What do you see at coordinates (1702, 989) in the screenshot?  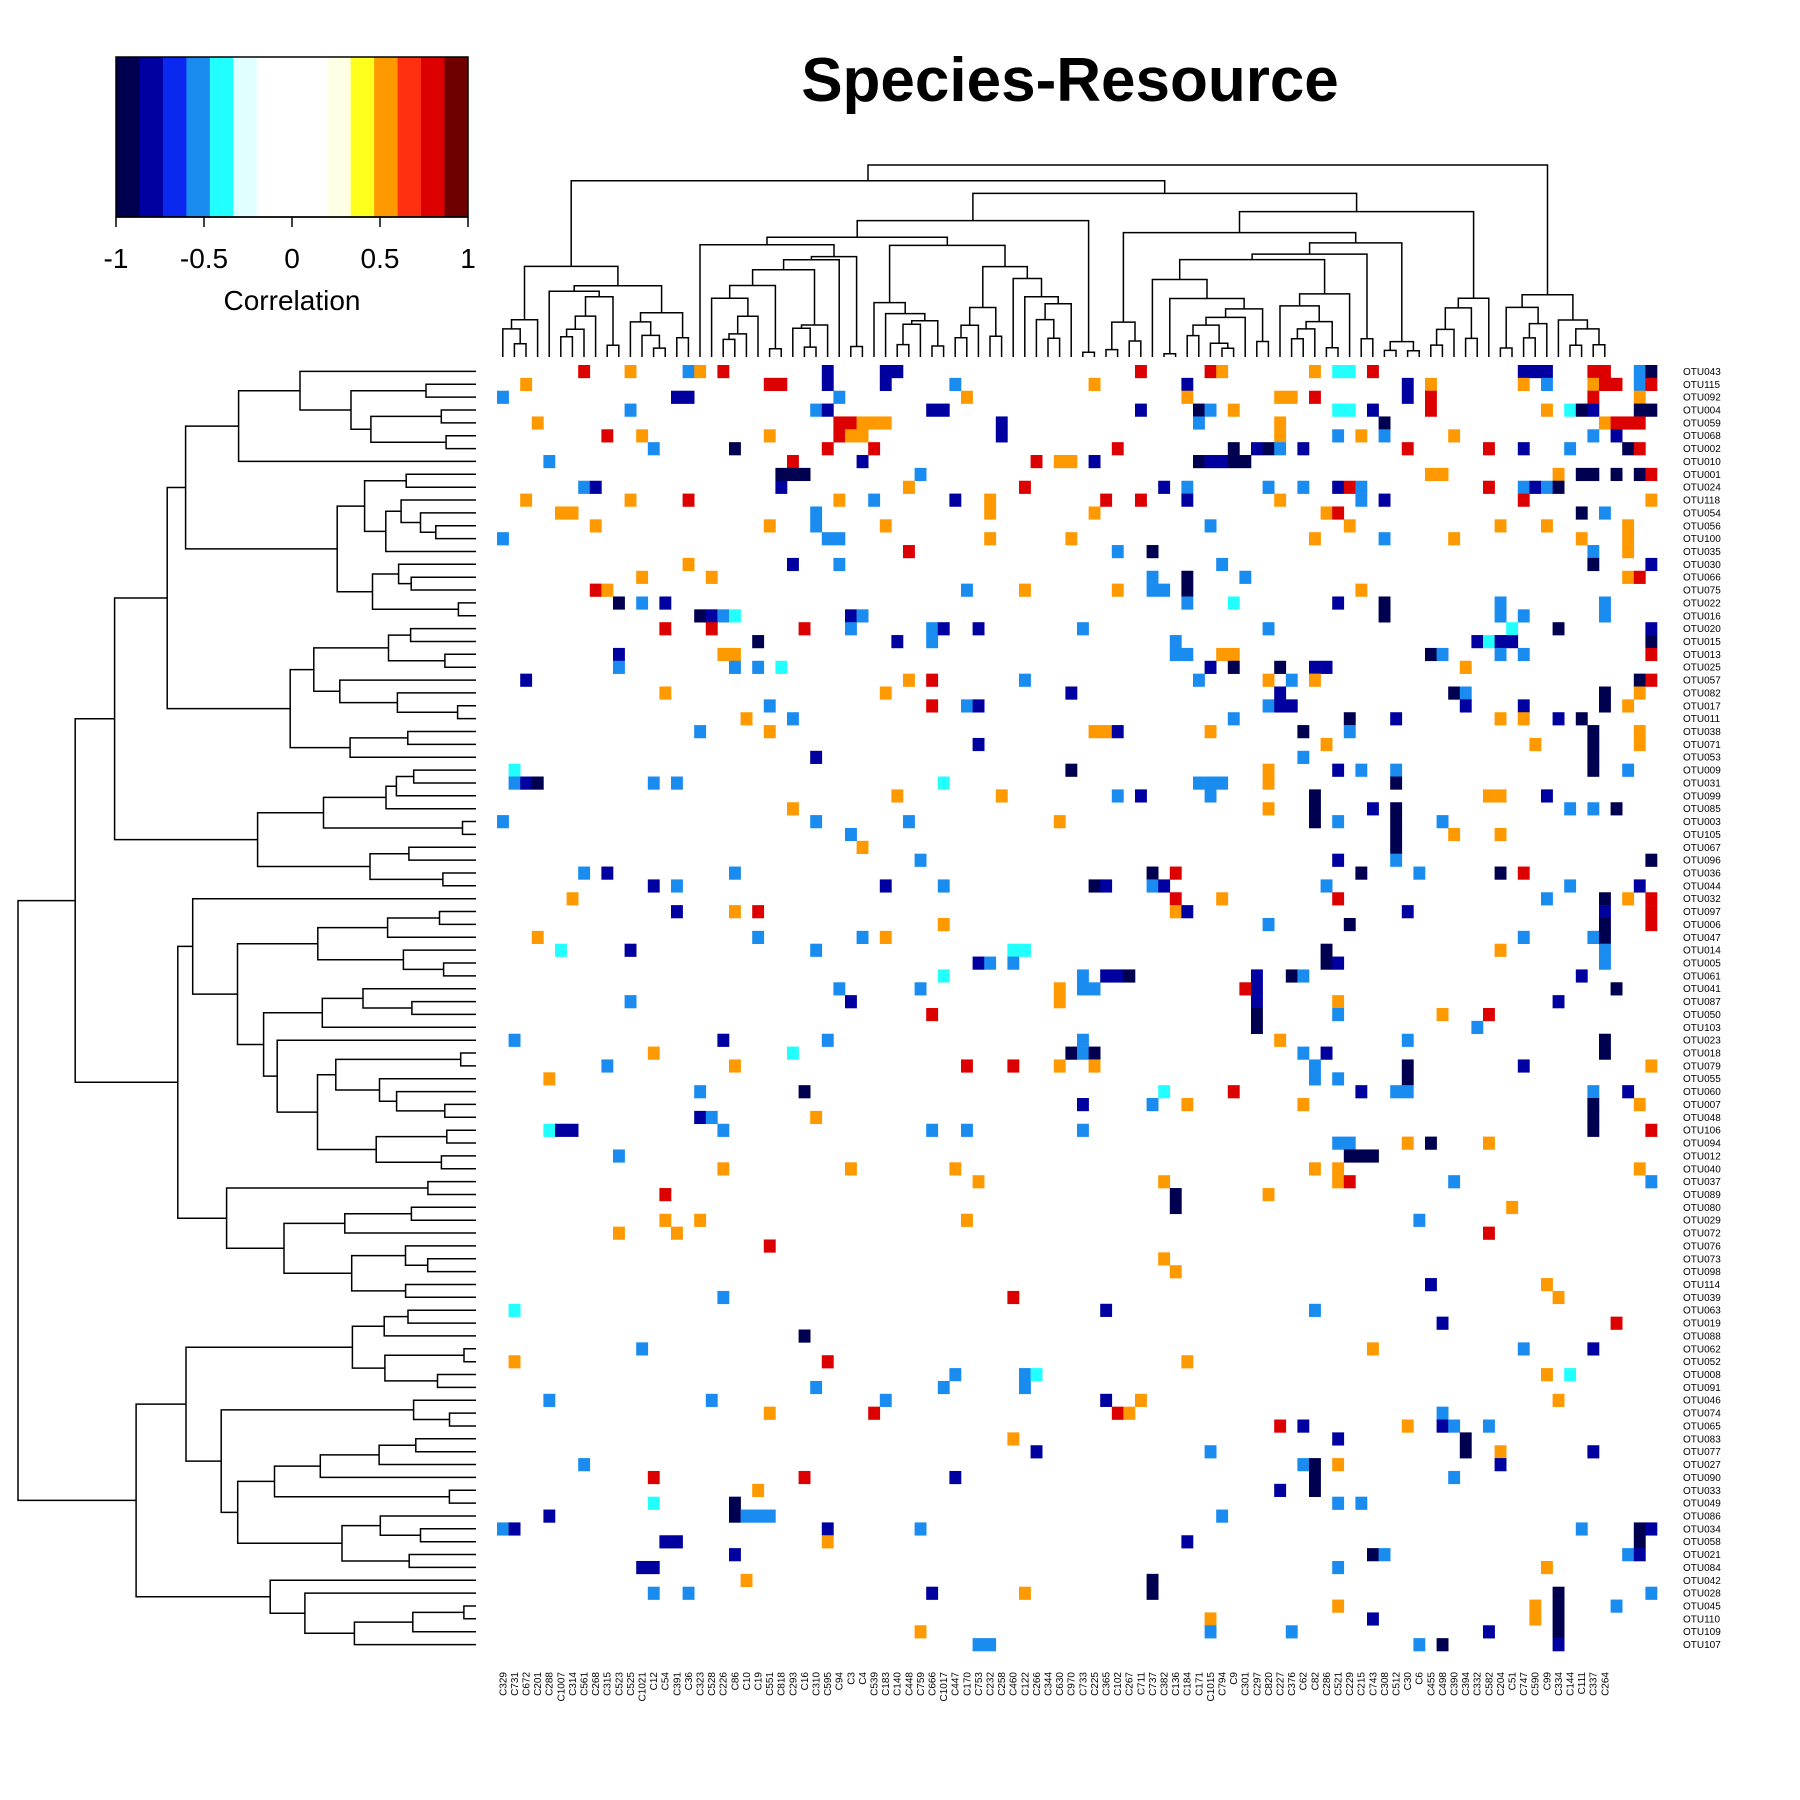 I see `row-label: OTU041` at bounding box center [1702, 989].